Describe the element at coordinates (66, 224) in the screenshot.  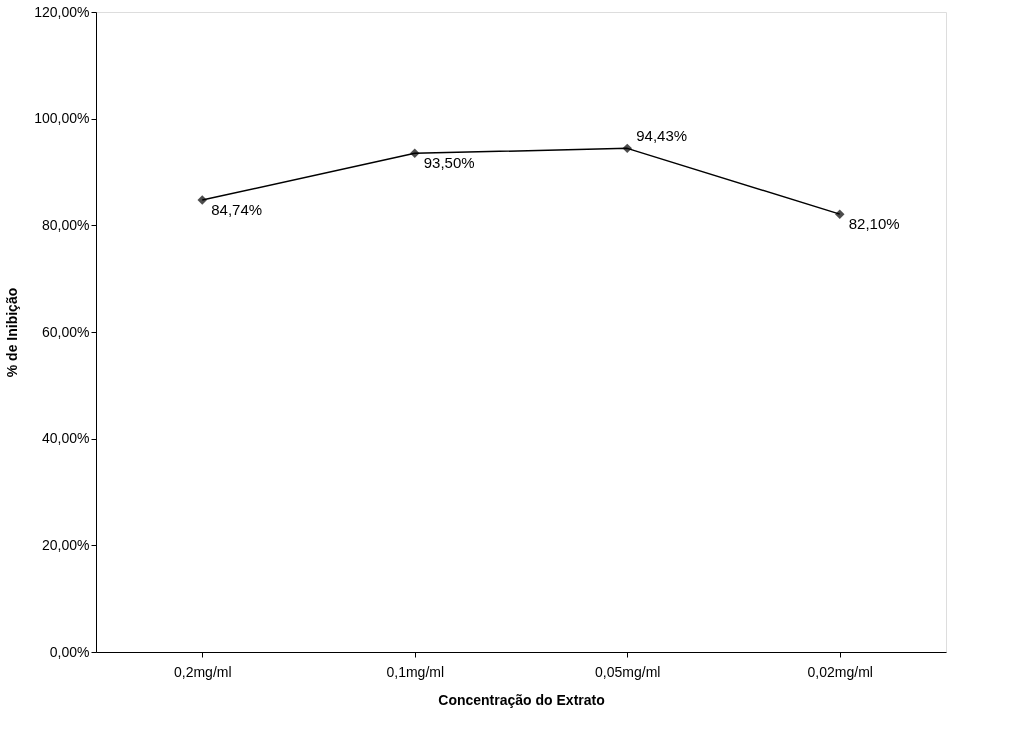
I see `y-tick-label: 80,00%` at that location.